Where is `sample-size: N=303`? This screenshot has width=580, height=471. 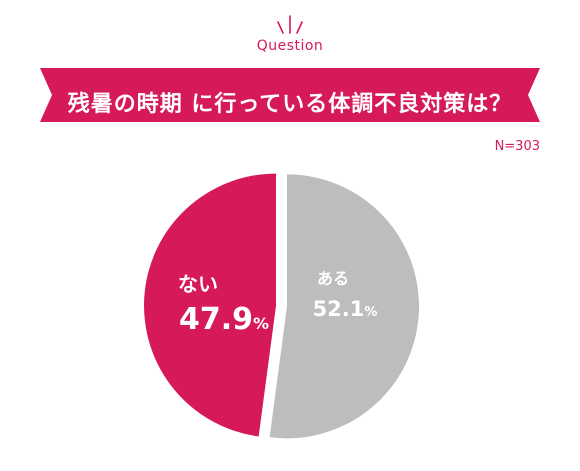 sample-size: N=303 is located at coordinates (517, 146).